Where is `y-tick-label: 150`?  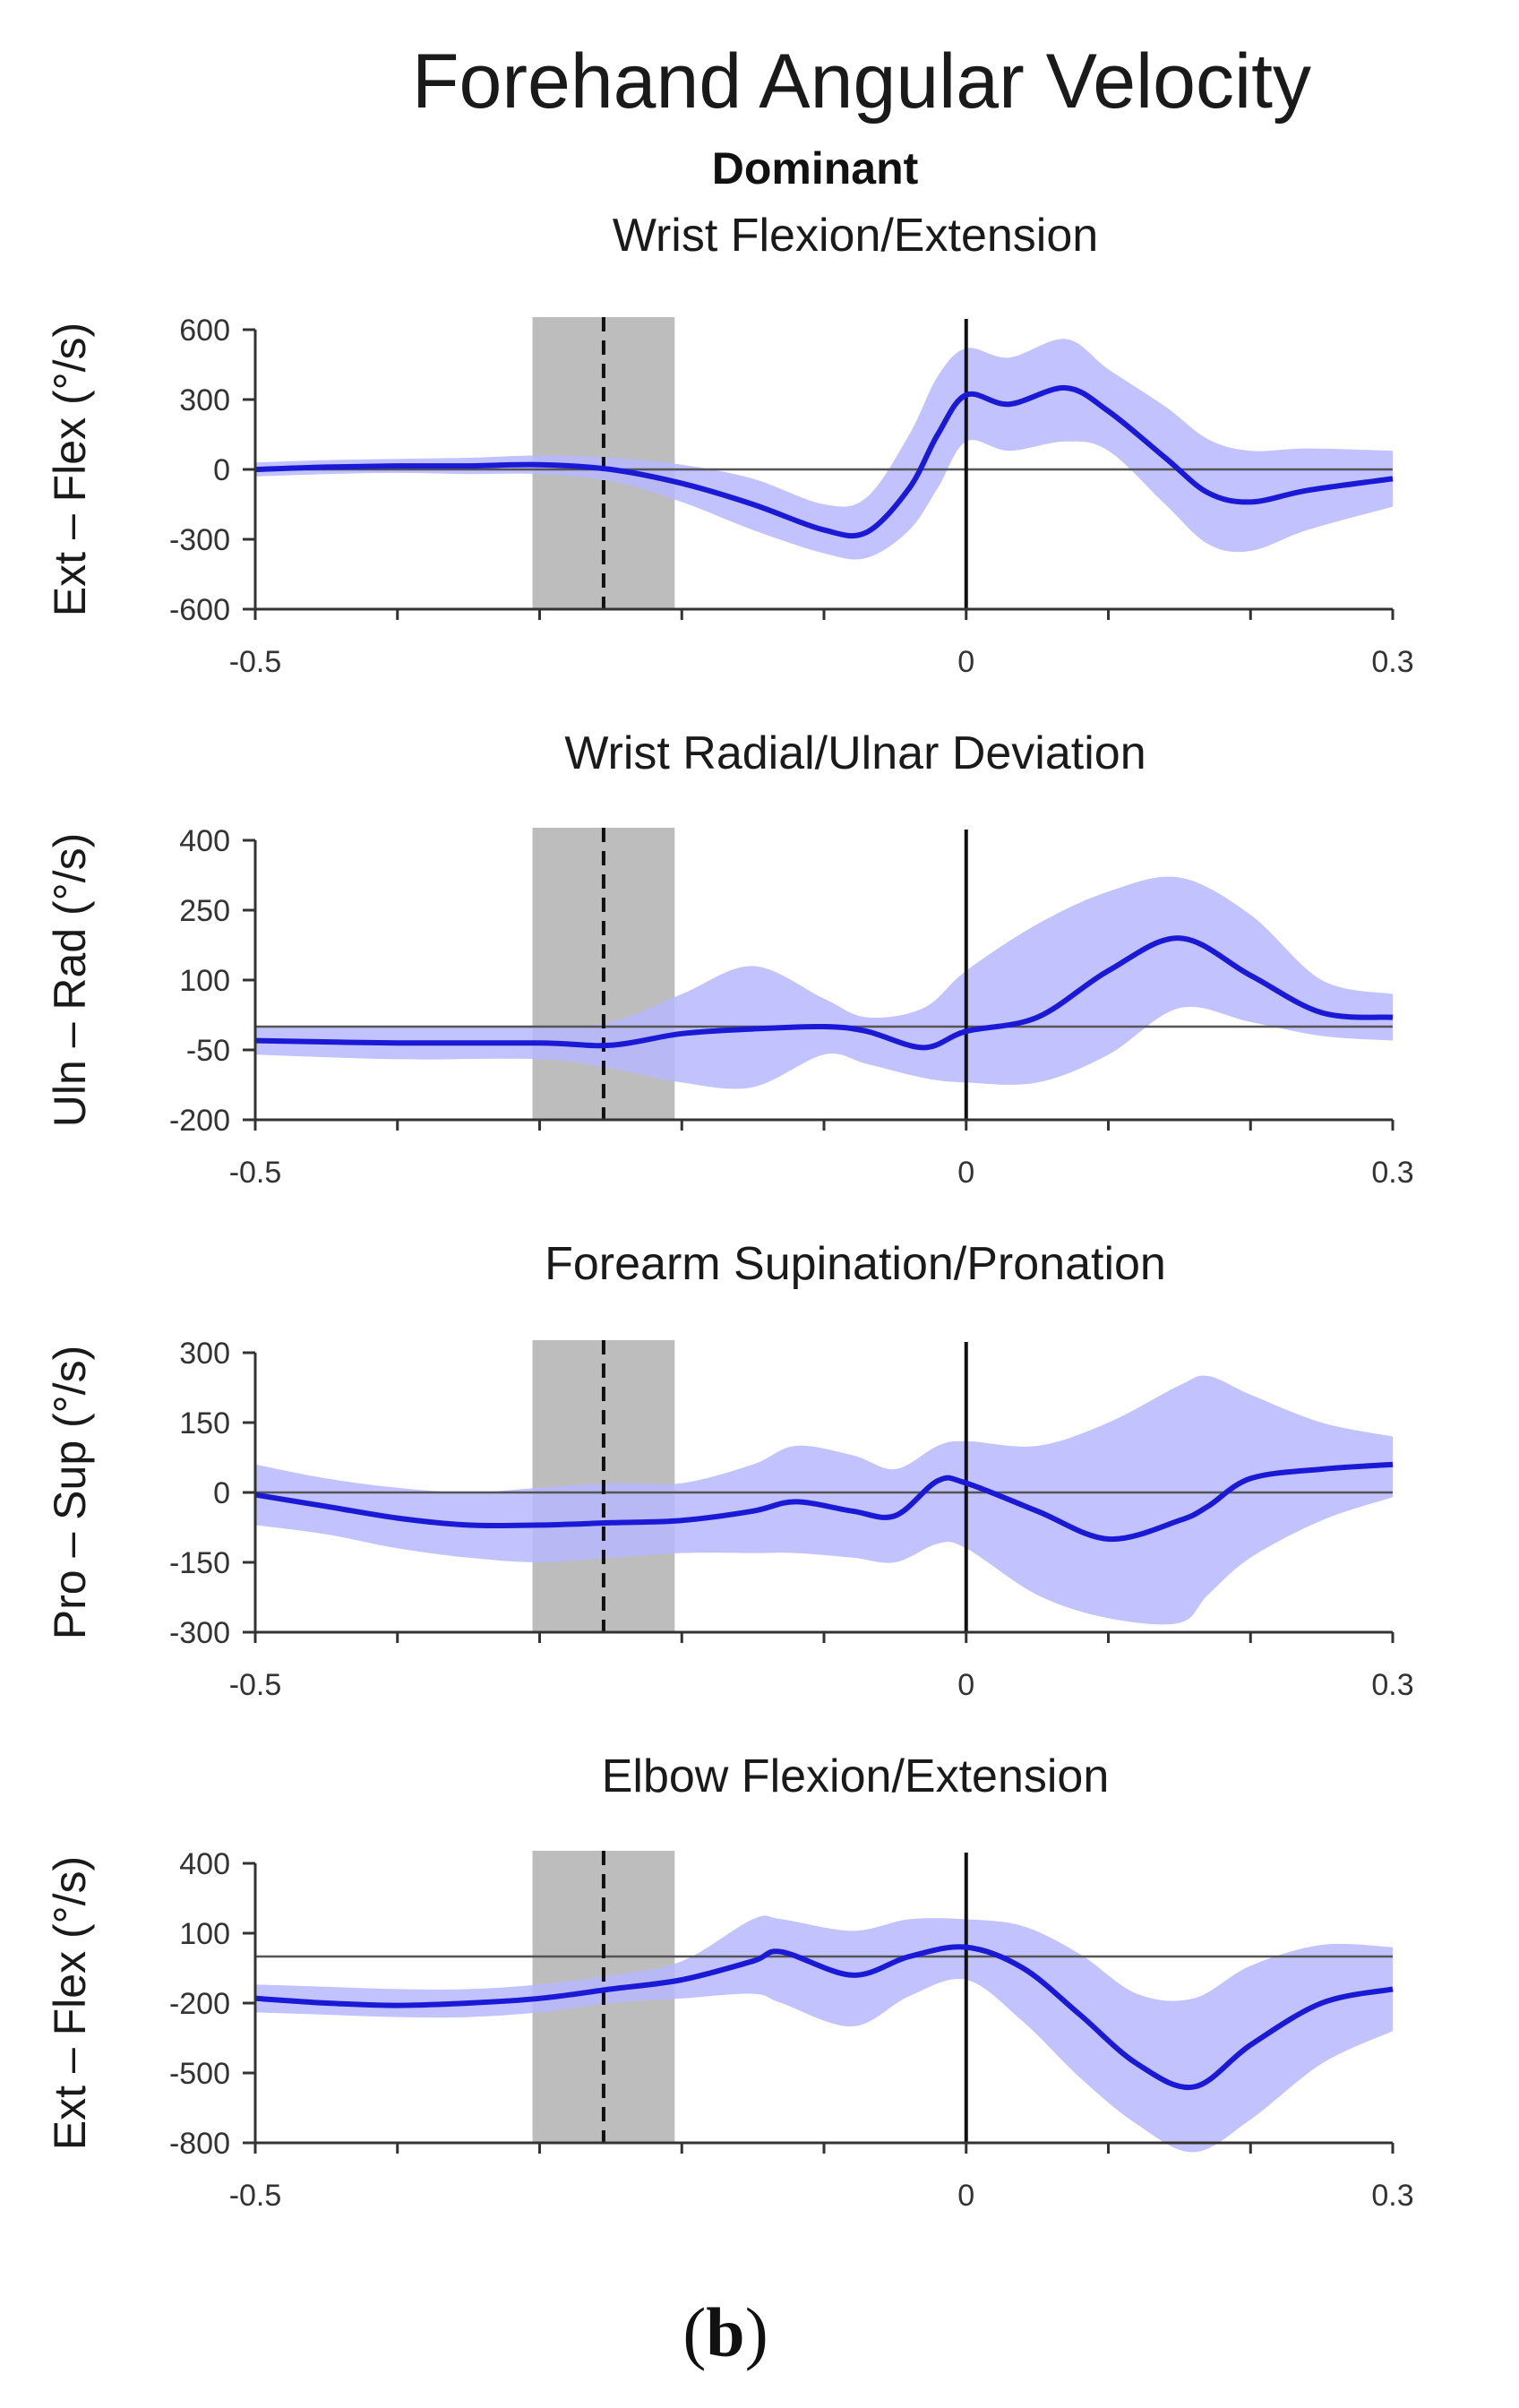
y-tick-label: 150 is located at coordinates (205, 1423).